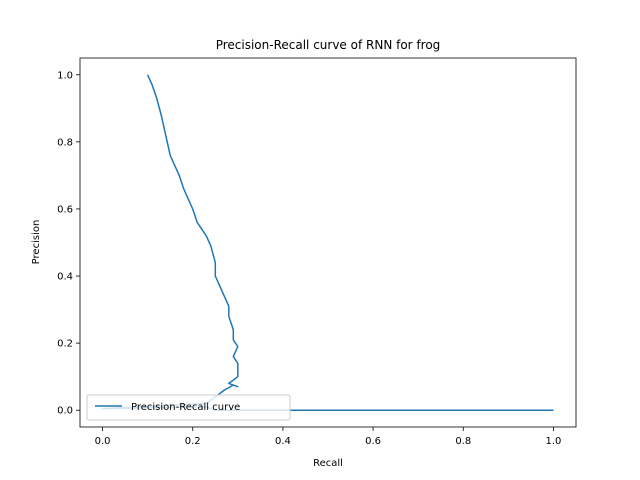 This screenshot has height=480, width=640. Describe the element at coordinates (65, 344) in the screenshot. I see `y-tick-label: 0.2` at that location.